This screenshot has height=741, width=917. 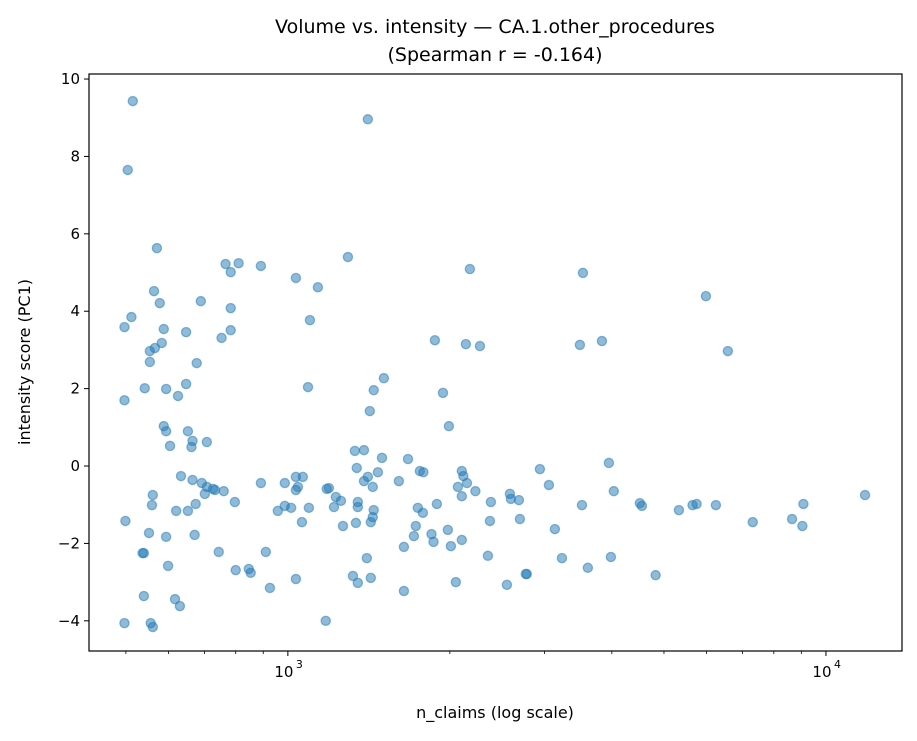 What do you see at coordinates (821, 672) in the screenshot?
I see `x-tick-label: 10` at bounding box center [821, 672].